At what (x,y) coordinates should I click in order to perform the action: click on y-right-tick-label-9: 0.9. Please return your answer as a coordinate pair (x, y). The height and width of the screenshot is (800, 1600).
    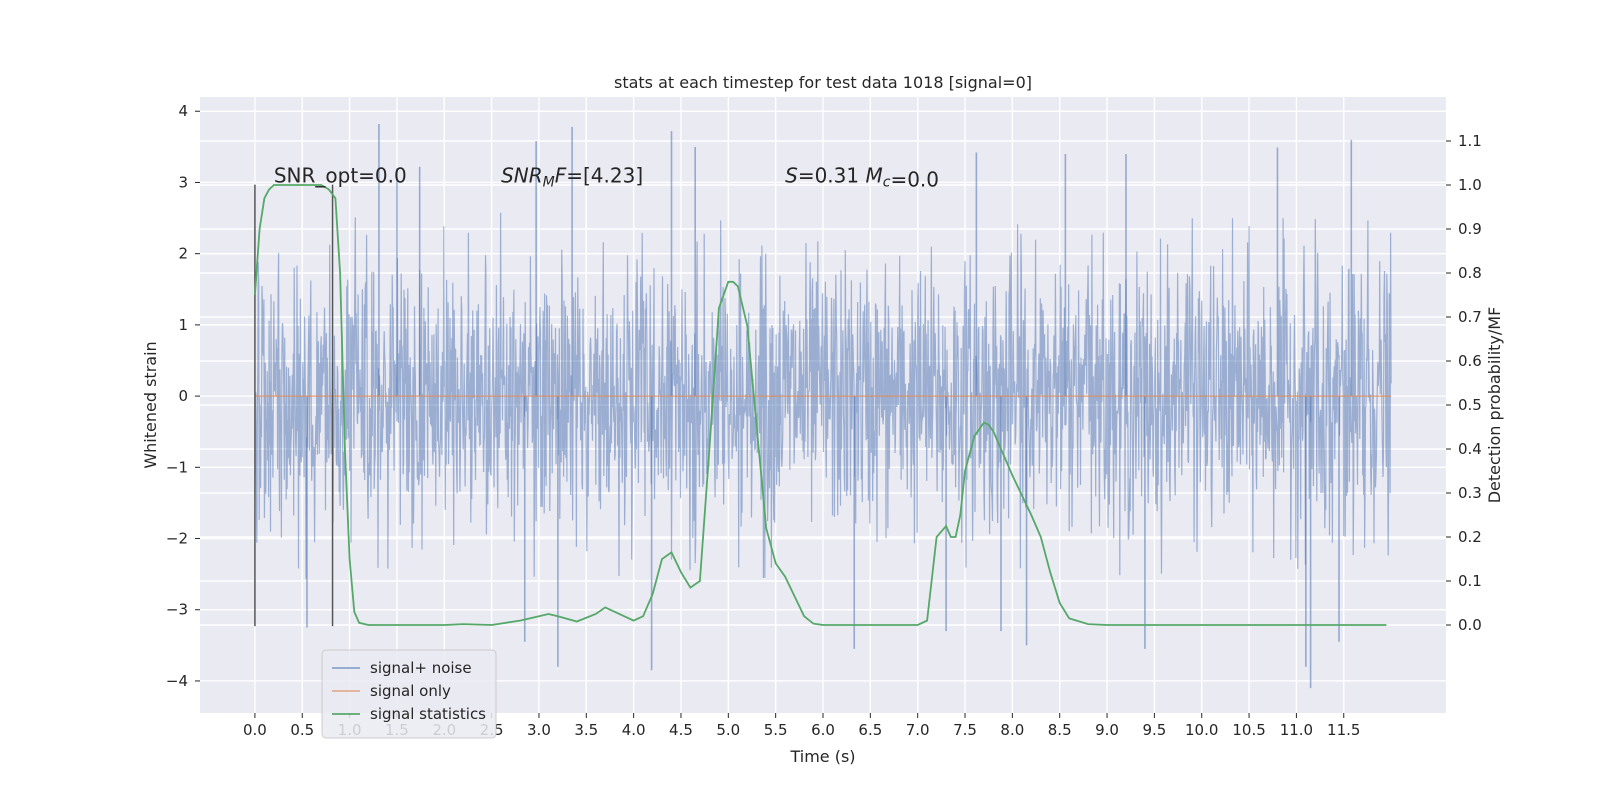
    Looking at the image, I should click on (1470, 229).